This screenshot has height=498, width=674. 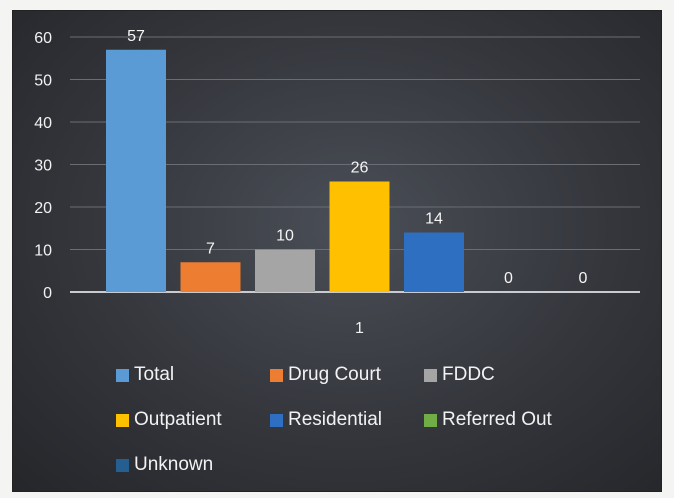 I want to click on legend-item-residential: Residential, so click(x=326, y=420).